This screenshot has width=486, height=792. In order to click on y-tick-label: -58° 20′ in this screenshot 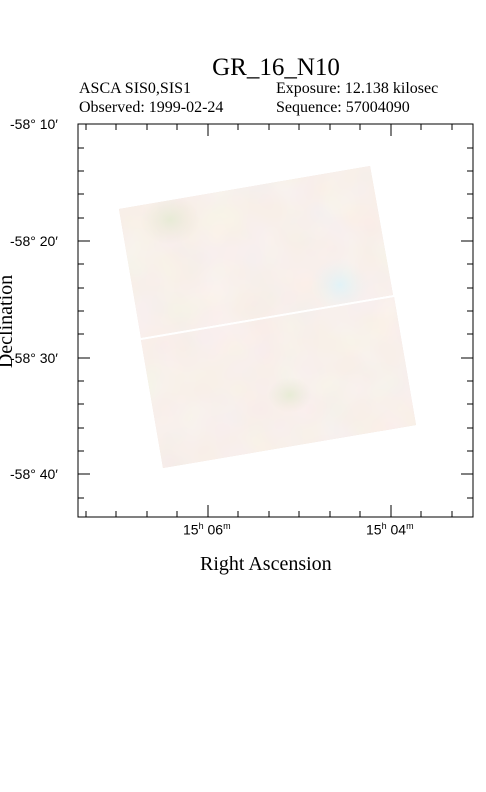, I will do `click(34, 241)`.